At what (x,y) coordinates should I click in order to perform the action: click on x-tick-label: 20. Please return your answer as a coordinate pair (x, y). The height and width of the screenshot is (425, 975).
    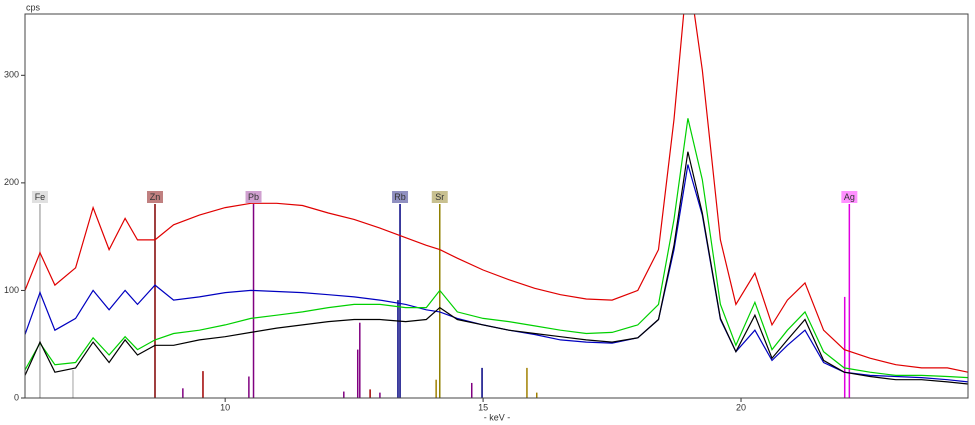
    Looking at the image, I should click on (741, 407).